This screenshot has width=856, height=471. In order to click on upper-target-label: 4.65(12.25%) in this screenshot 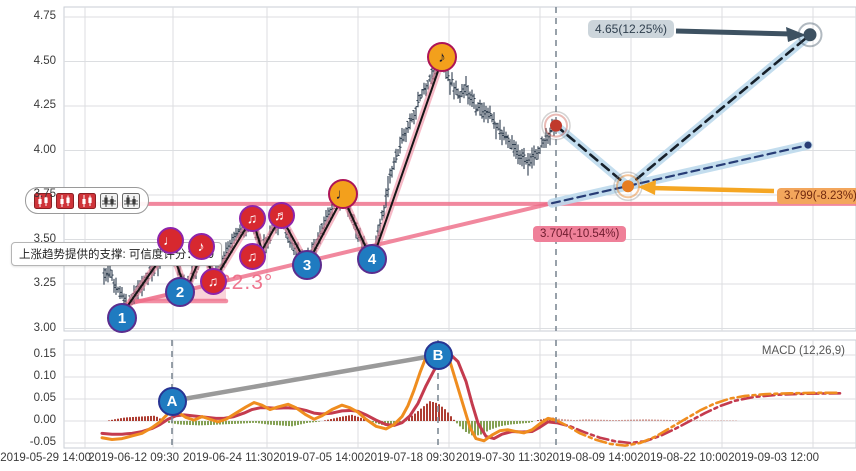, I will do `click(631, 29)`.